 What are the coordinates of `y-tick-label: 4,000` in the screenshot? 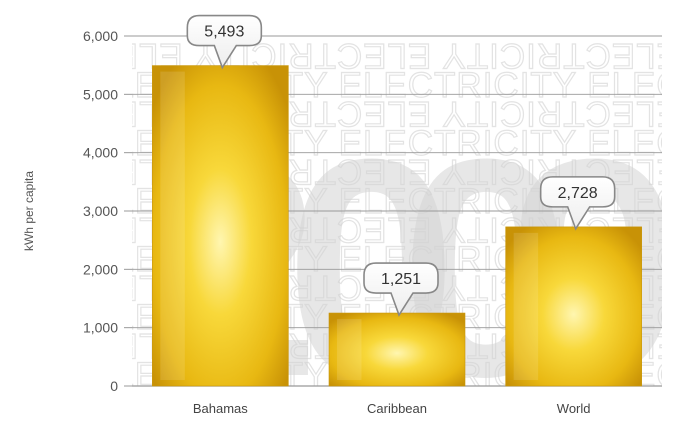 It's located at (100, 153).